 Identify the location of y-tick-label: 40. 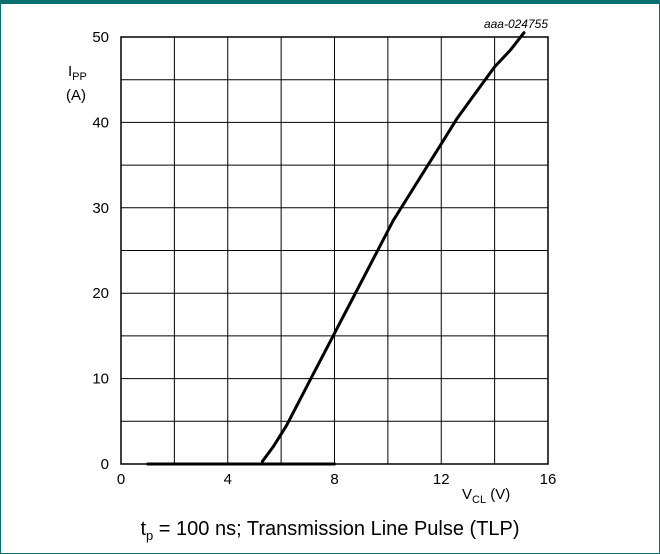
(100, 122).